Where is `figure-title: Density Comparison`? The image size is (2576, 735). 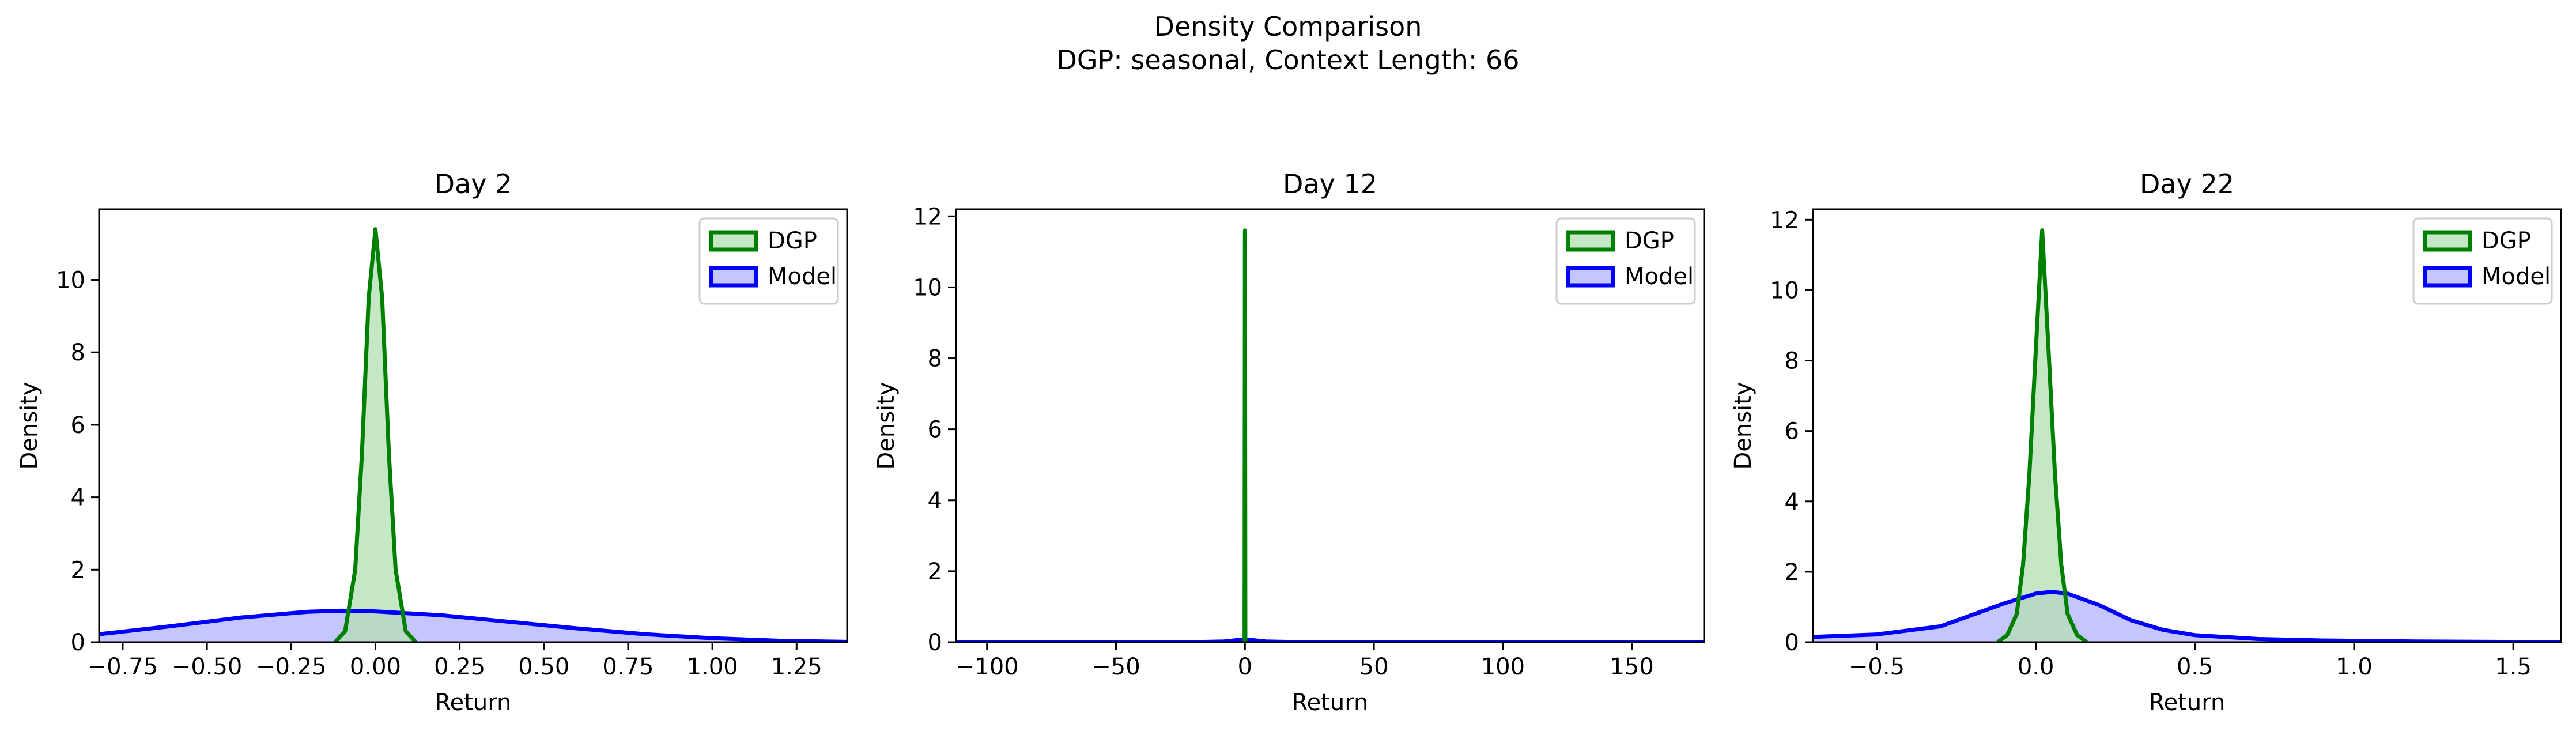
figure-title: Density Comparison is located at coordinates (1288, 26).